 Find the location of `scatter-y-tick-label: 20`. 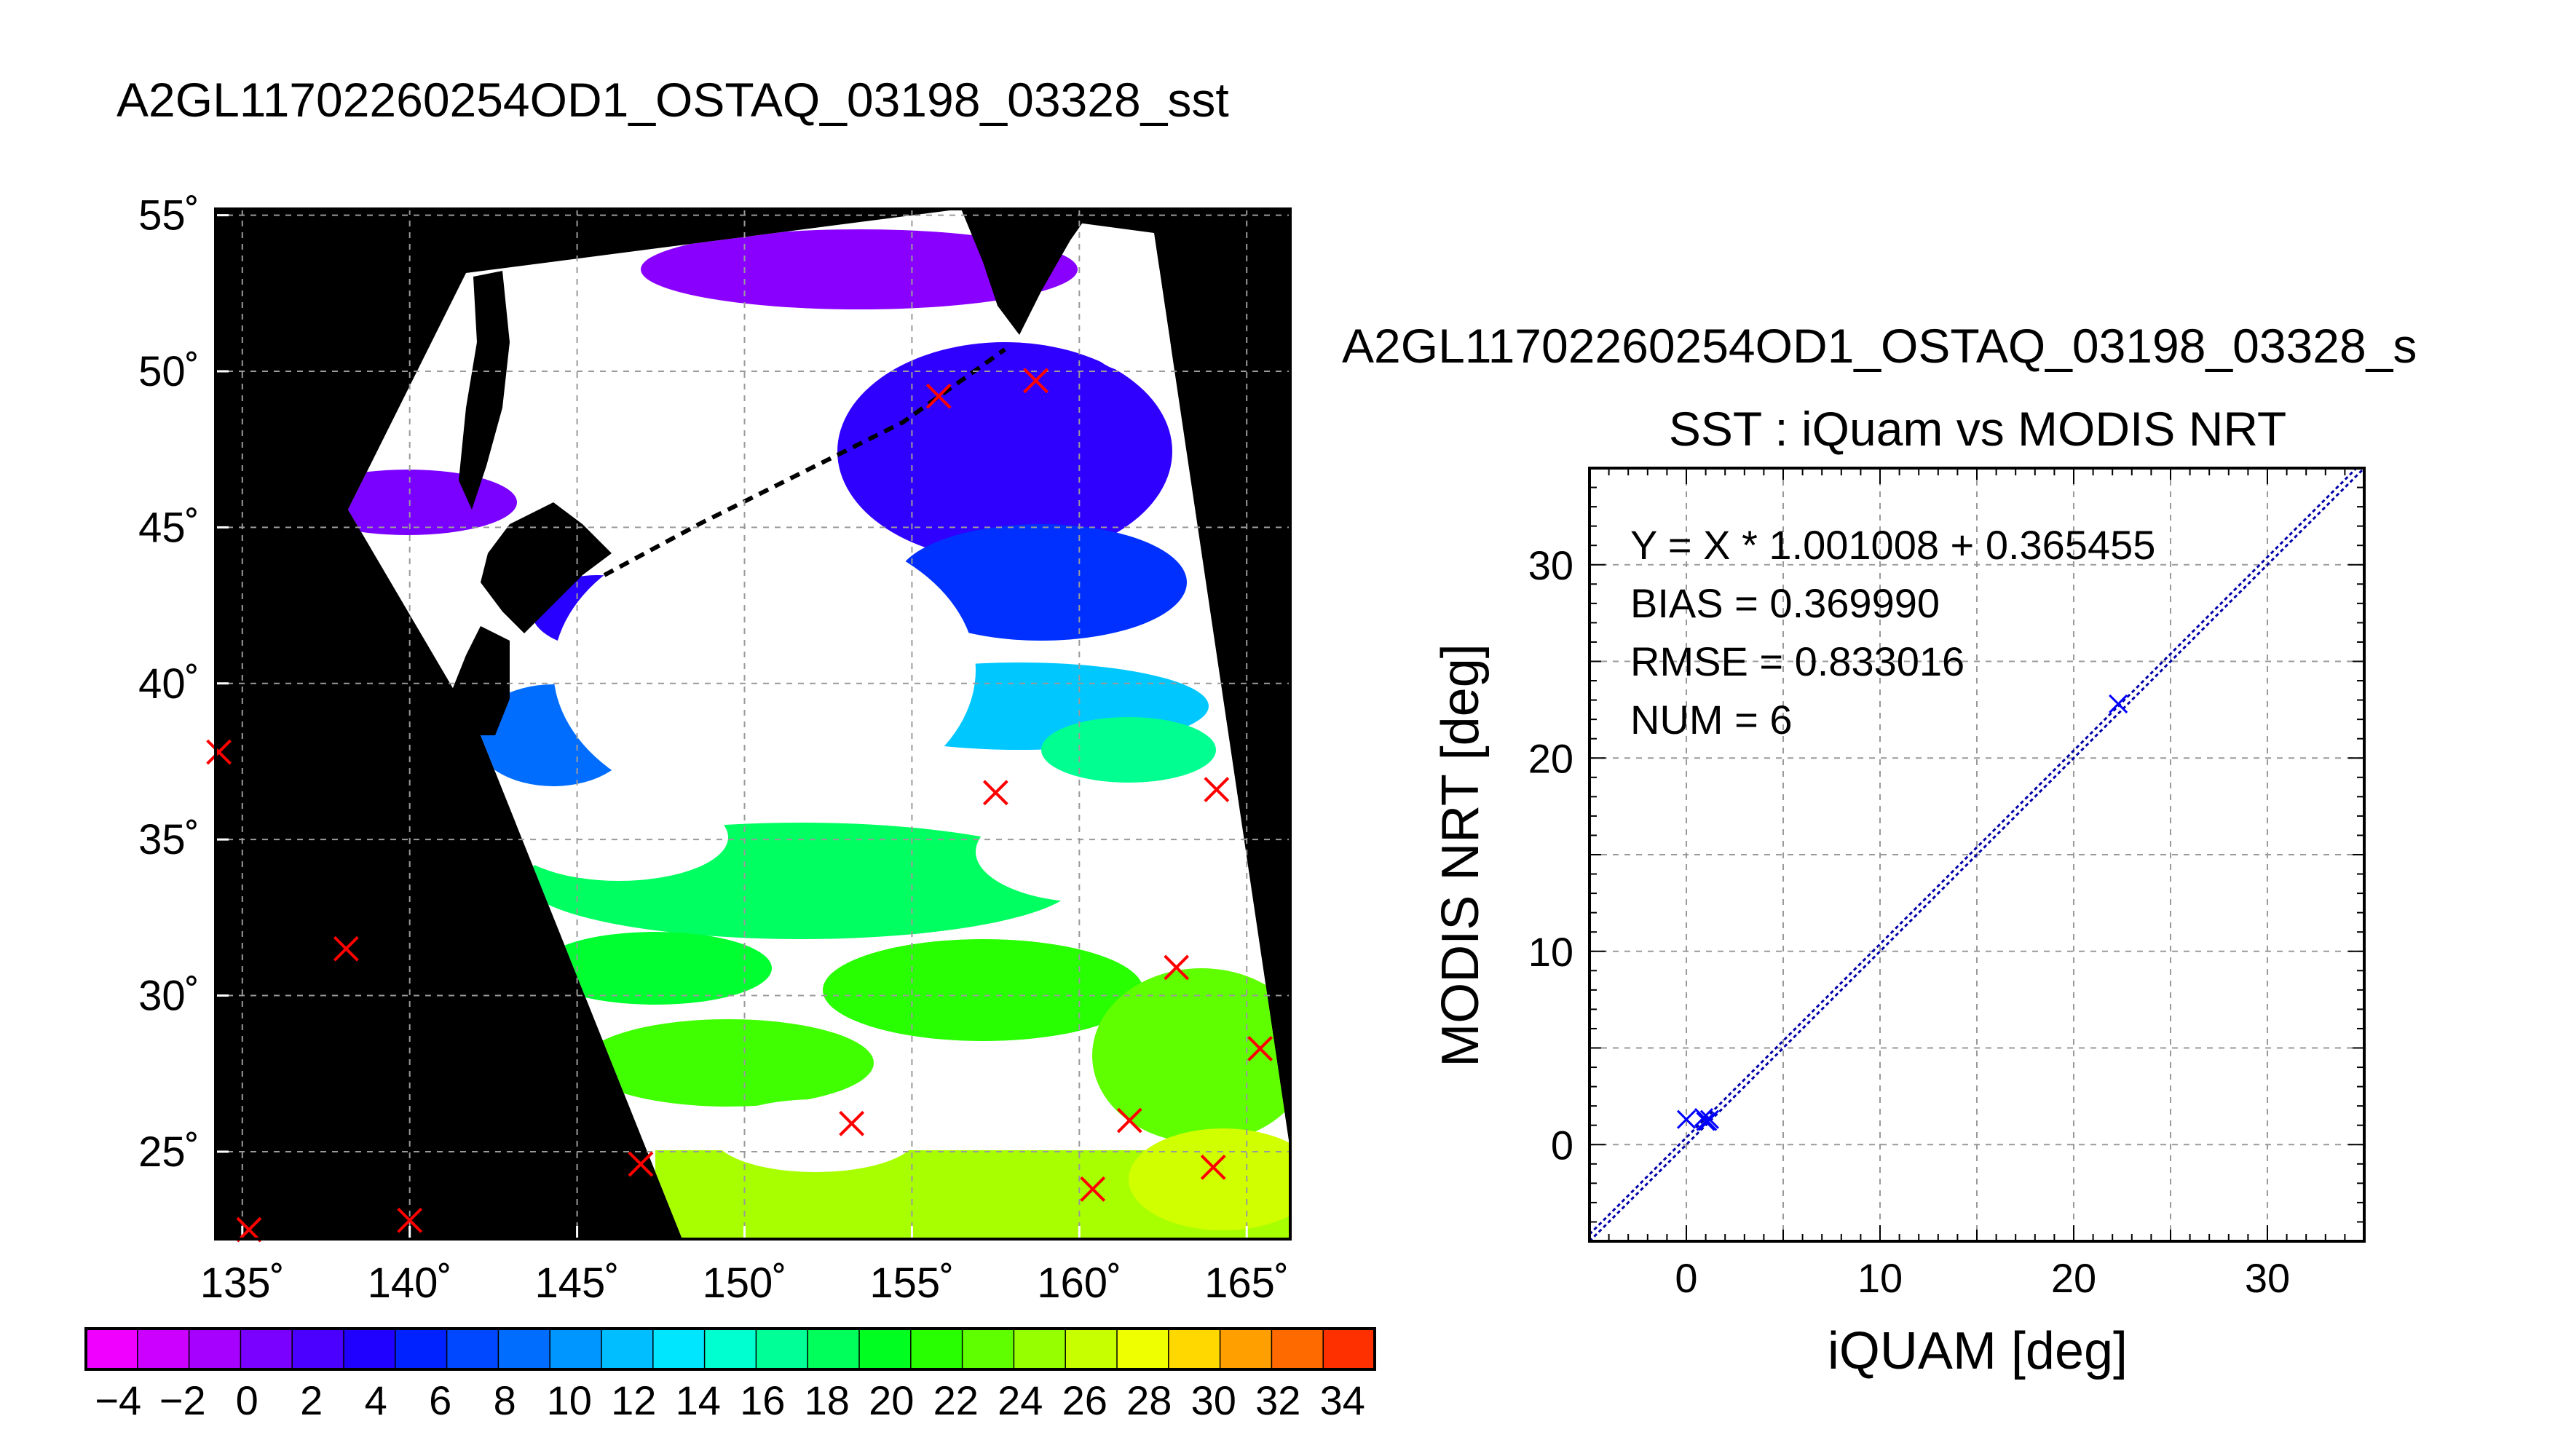

scatter-y-tick-label: 20 is located at coordinates (1550, 758).